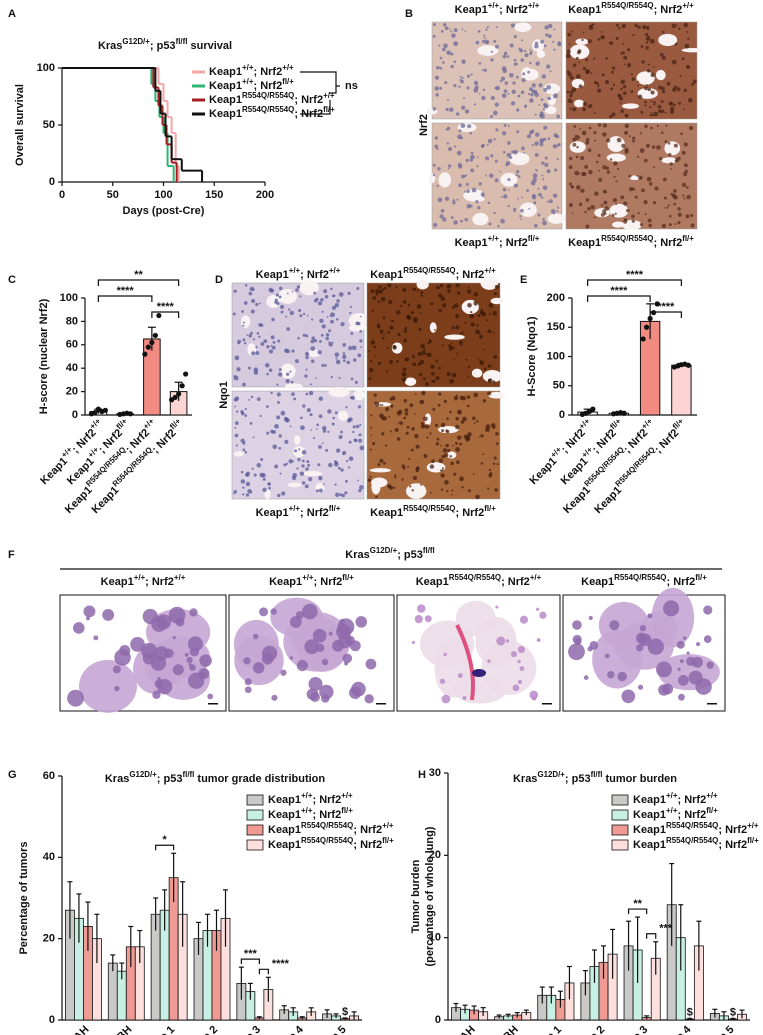 This screenshot has height=1035, width=763. What do you see at coordinates (11, 555) in the screenshot?
I see `panel-letter: F` at bounding box center [11, 555].